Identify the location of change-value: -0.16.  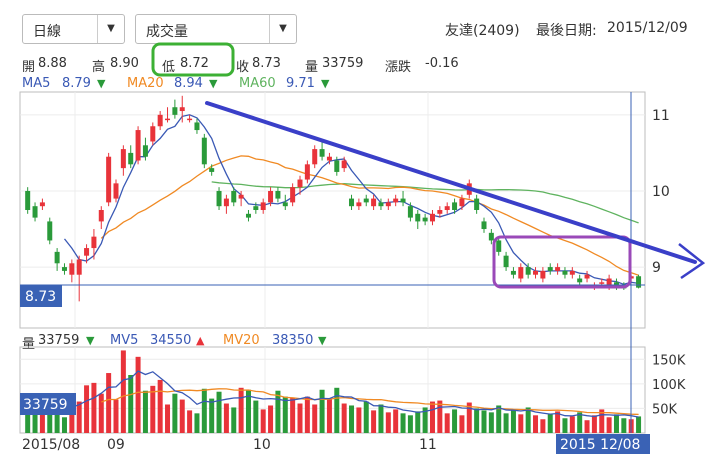
(442, 63).